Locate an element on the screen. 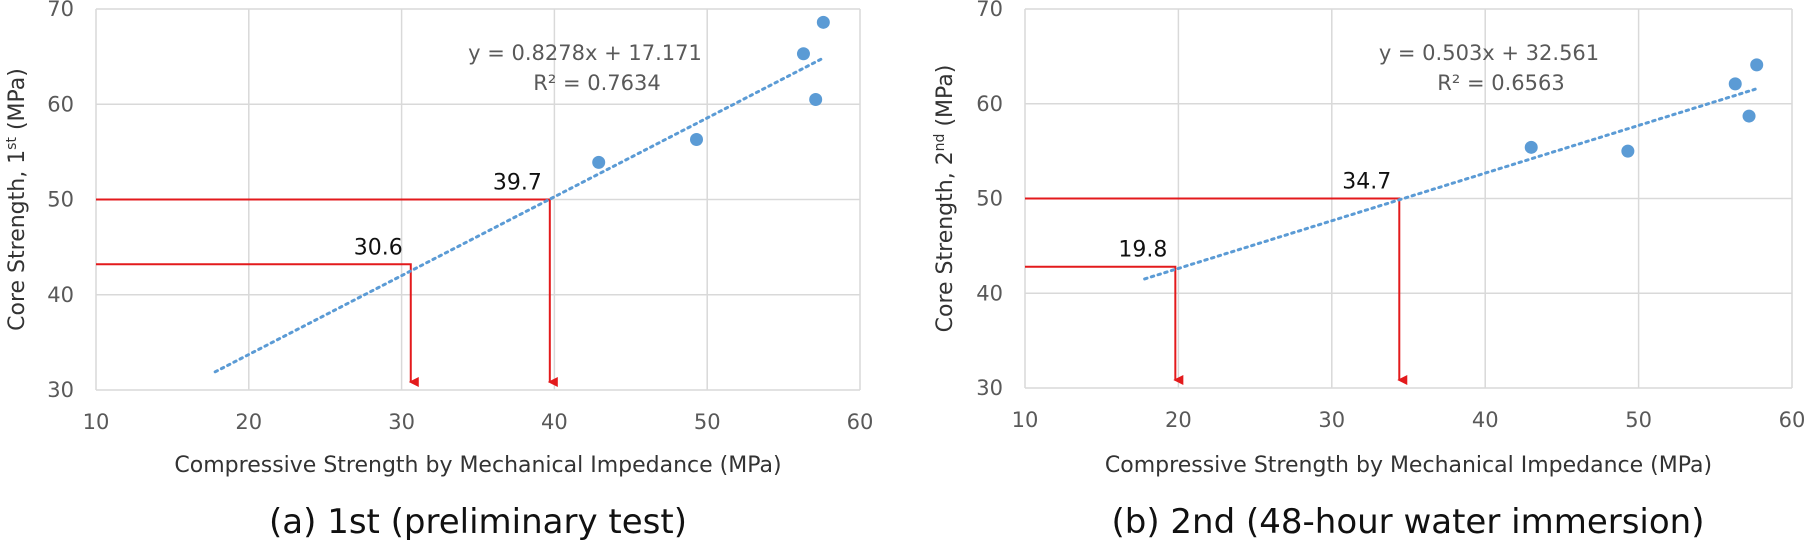 This screenshot has height=543, width=1808. callout-label: 30.6 is located at coordinates (378, 247).